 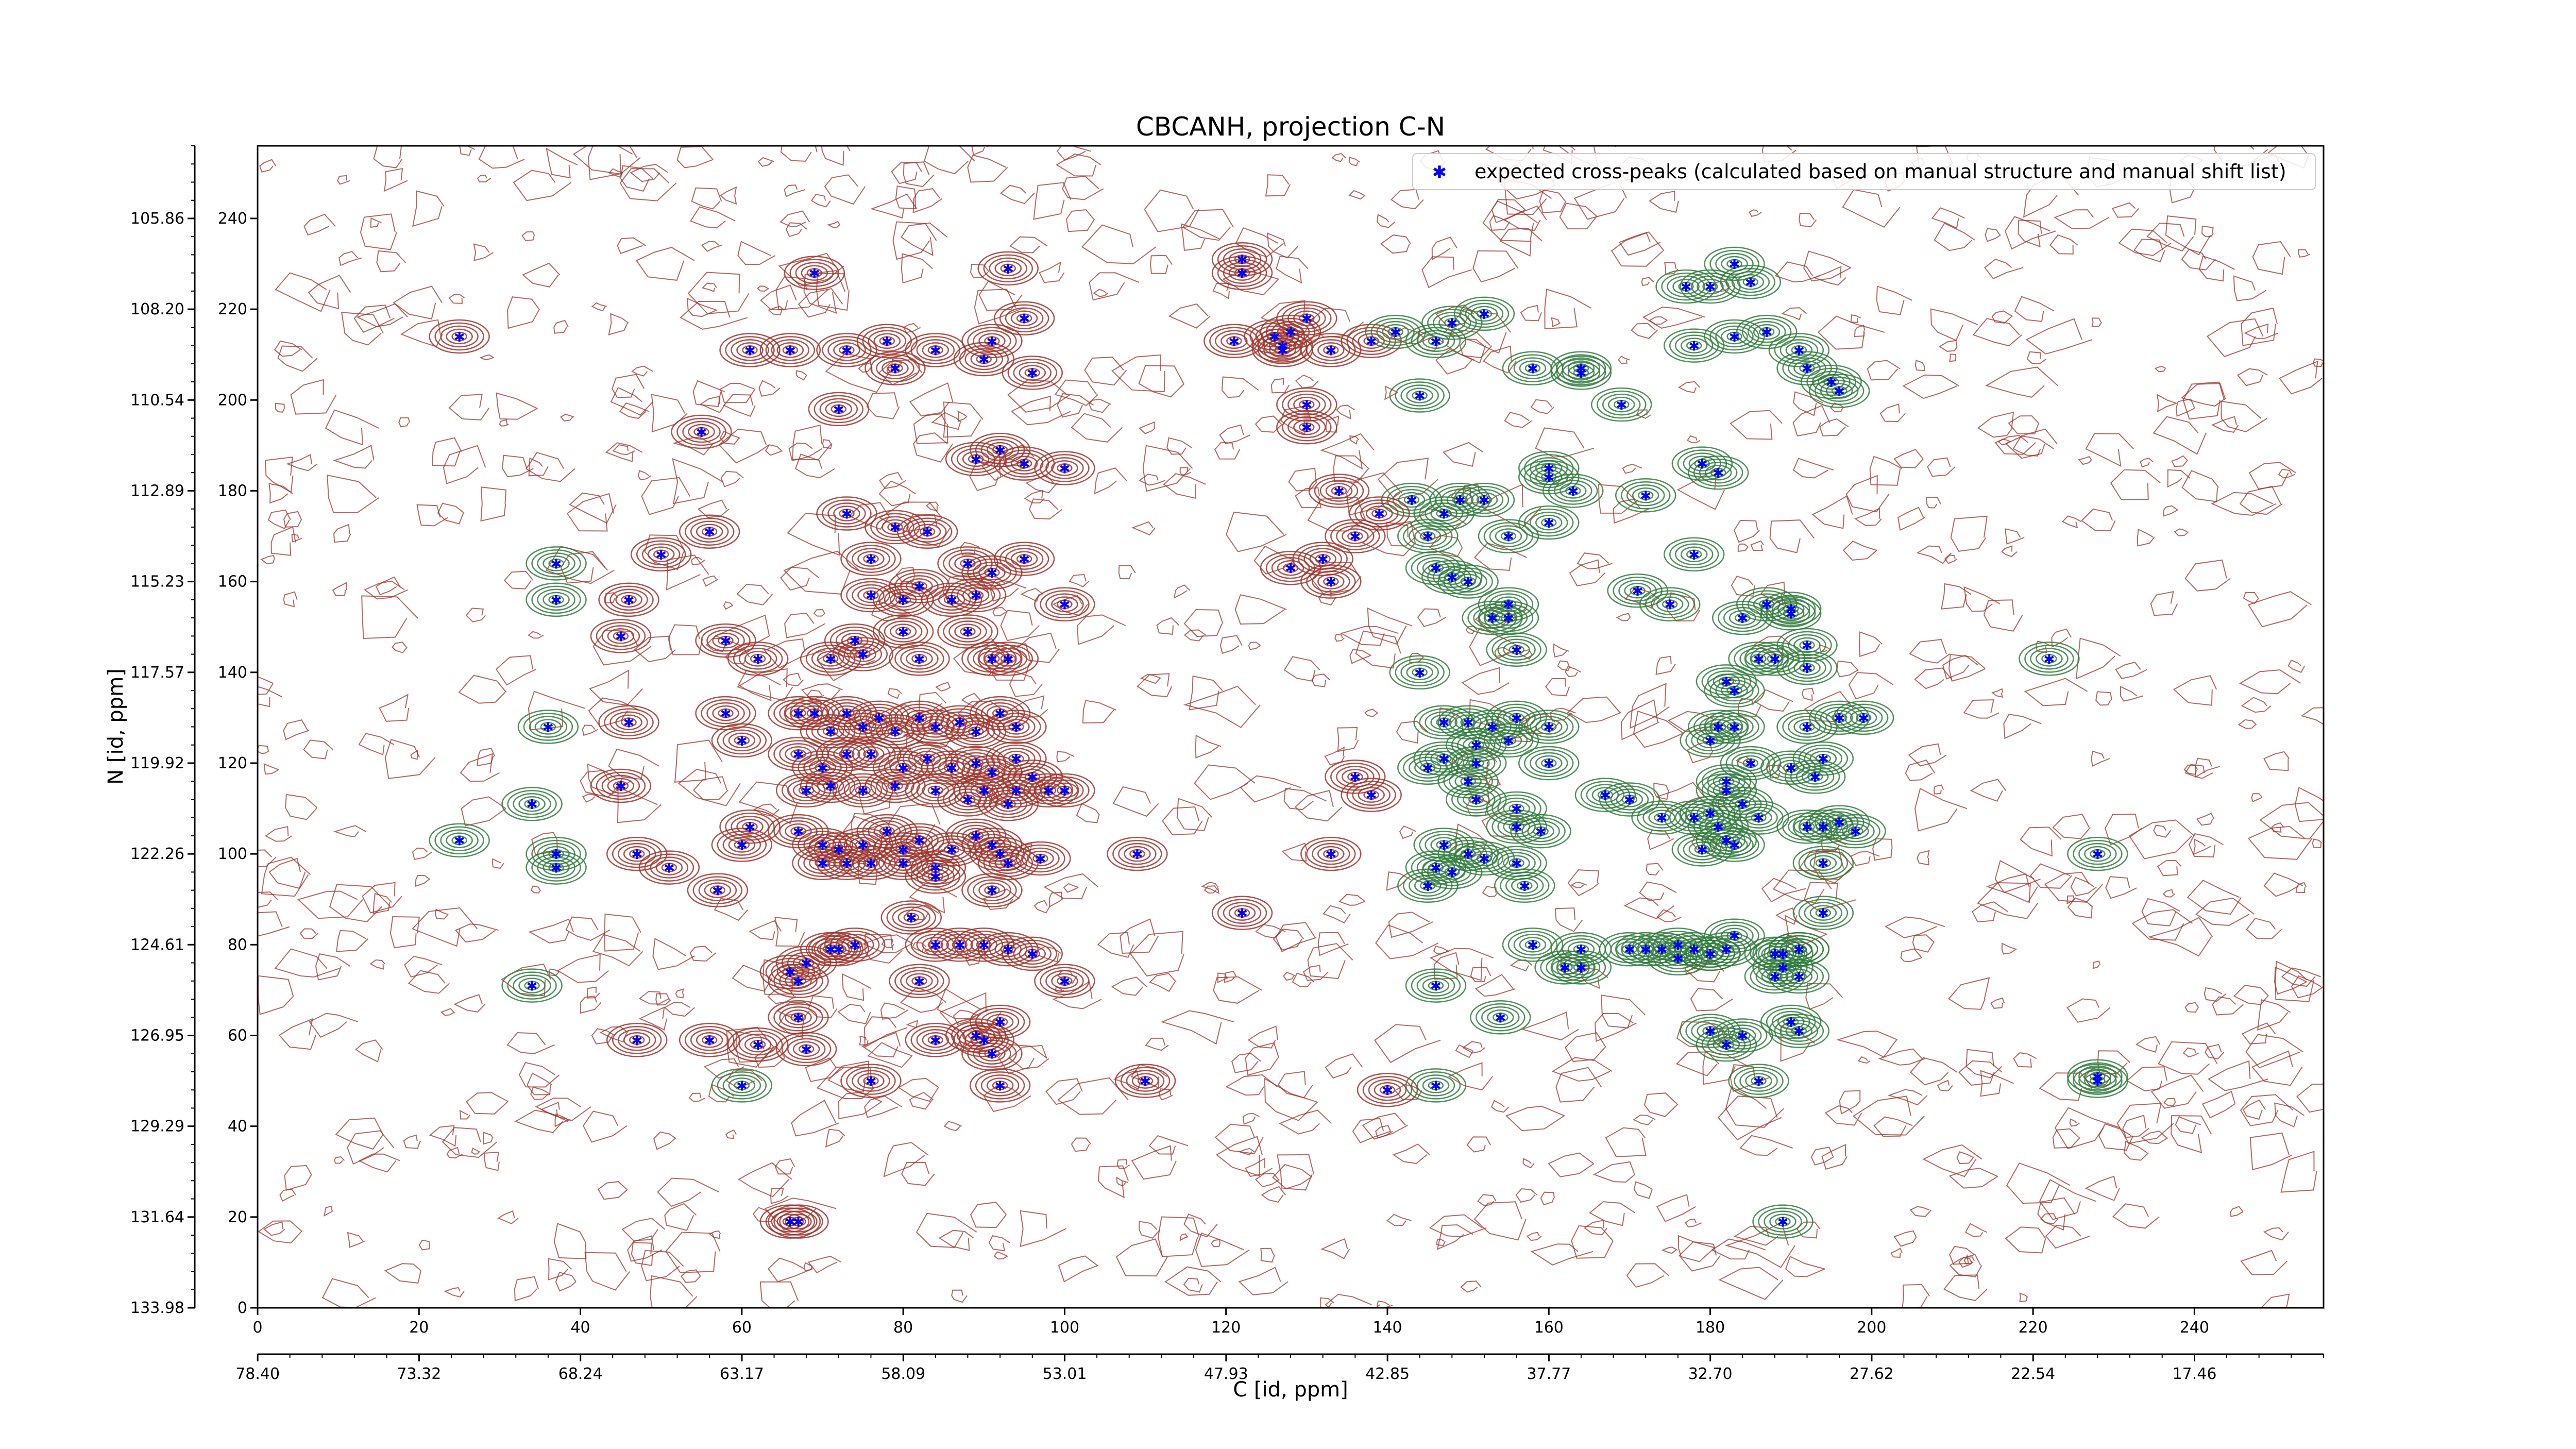 I want to click on y-index-tick-label: 80, so click(x=237, y=945).